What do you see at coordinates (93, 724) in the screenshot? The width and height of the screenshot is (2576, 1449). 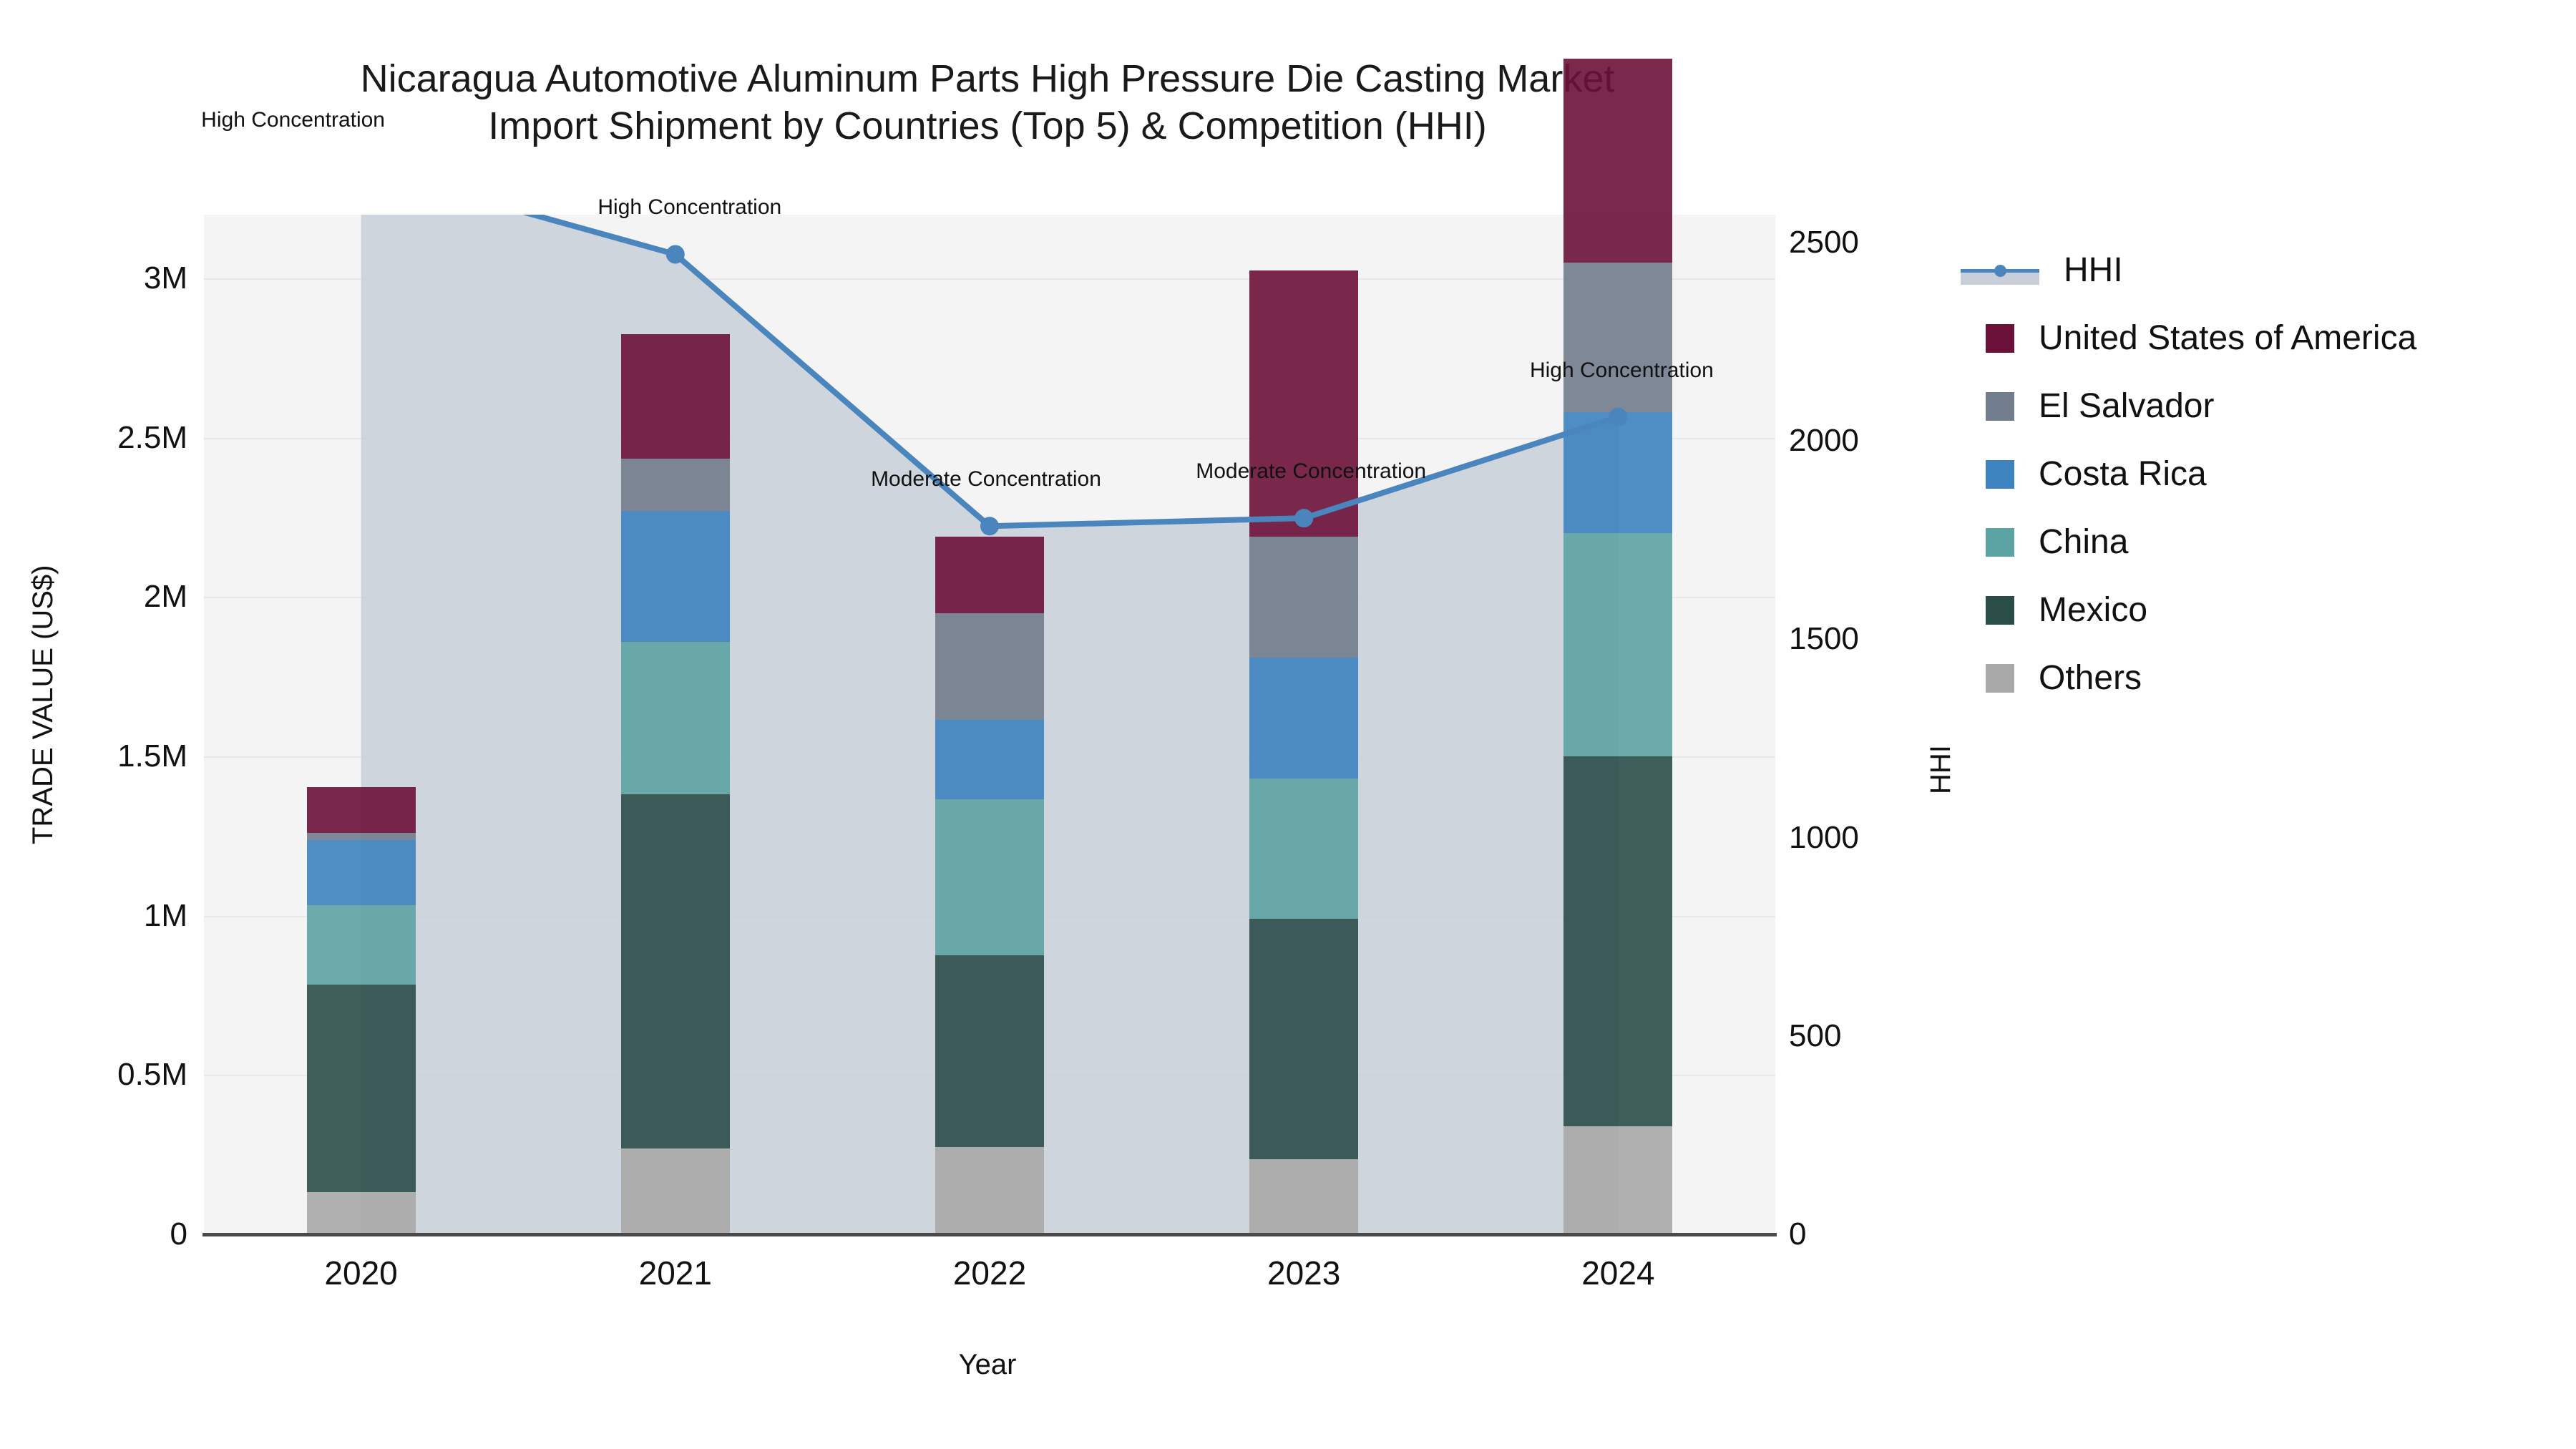 I see `y-axis-left: 0 0.5M 1M 1.5M 2M 2.5M 3M` at bounding box center [93, 724].